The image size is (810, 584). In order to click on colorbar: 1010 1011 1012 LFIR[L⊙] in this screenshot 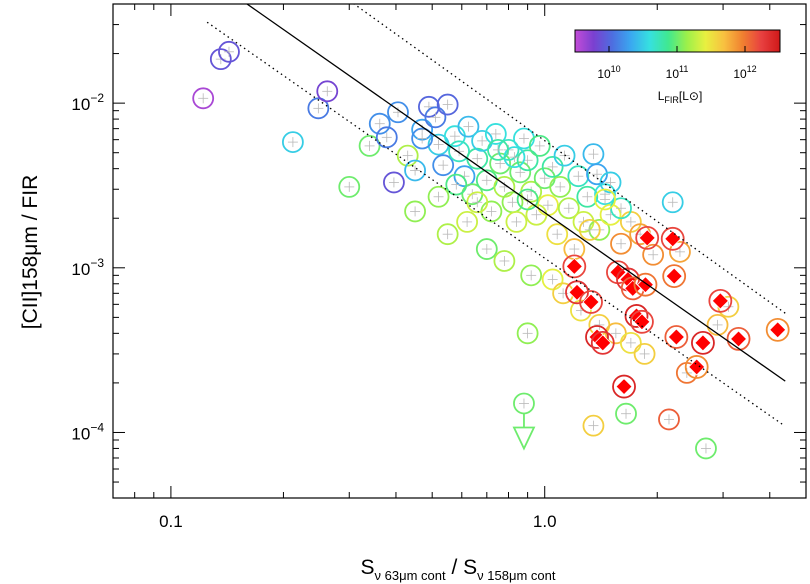, I will do `click(677, 67)`.